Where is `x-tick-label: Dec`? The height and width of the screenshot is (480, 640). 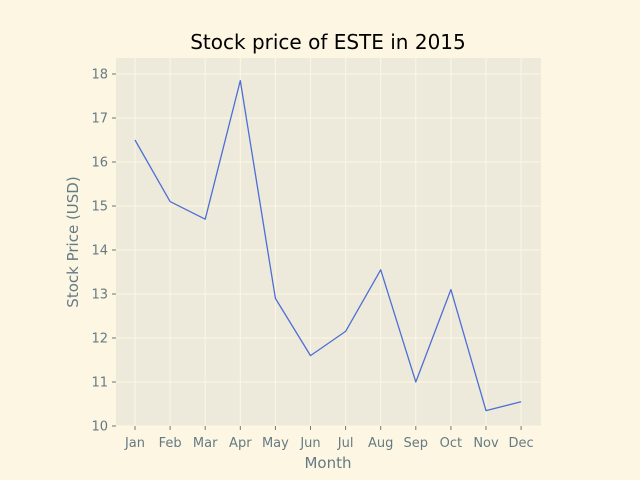 x-tick-label: Dec is located at coordinates (521, 443).